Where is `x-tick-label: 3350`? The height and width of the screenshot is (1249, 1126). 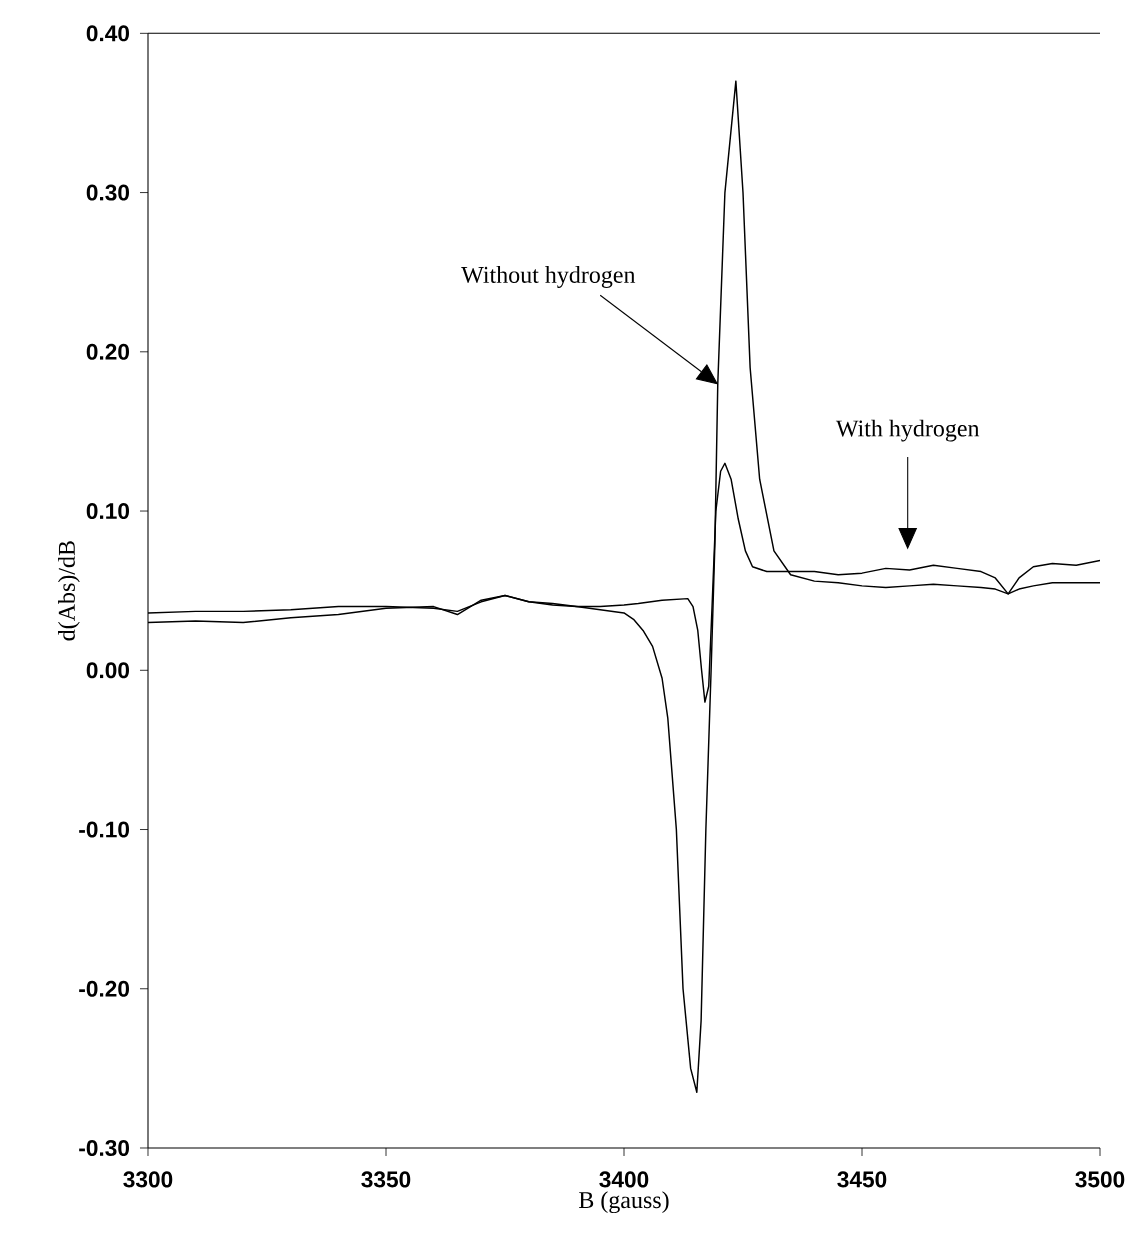
x-tick-label: 3350 is located at coordinates (386, 1179).